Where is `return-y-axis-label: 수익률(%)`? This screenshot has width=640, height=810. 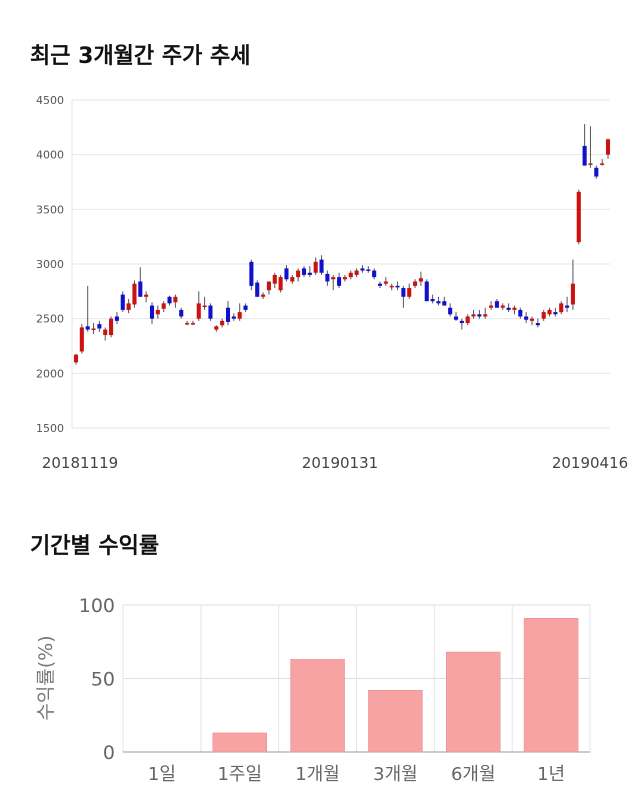 return-y-axis-label: 수익률(%) is located at coordinates (46, 677).